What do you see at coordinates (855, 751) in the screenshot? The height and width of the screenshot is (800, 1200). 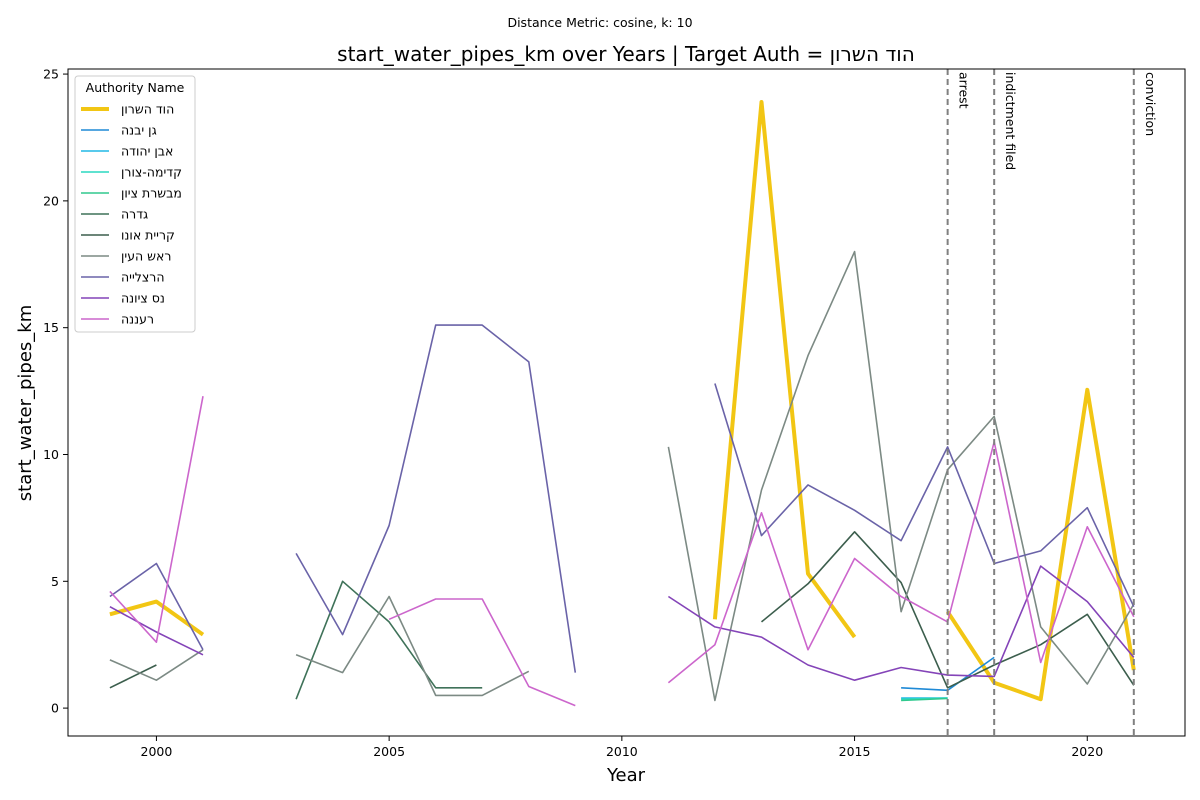 I see `x-tick-label-4: 2015` at bounding box center [855, 751].